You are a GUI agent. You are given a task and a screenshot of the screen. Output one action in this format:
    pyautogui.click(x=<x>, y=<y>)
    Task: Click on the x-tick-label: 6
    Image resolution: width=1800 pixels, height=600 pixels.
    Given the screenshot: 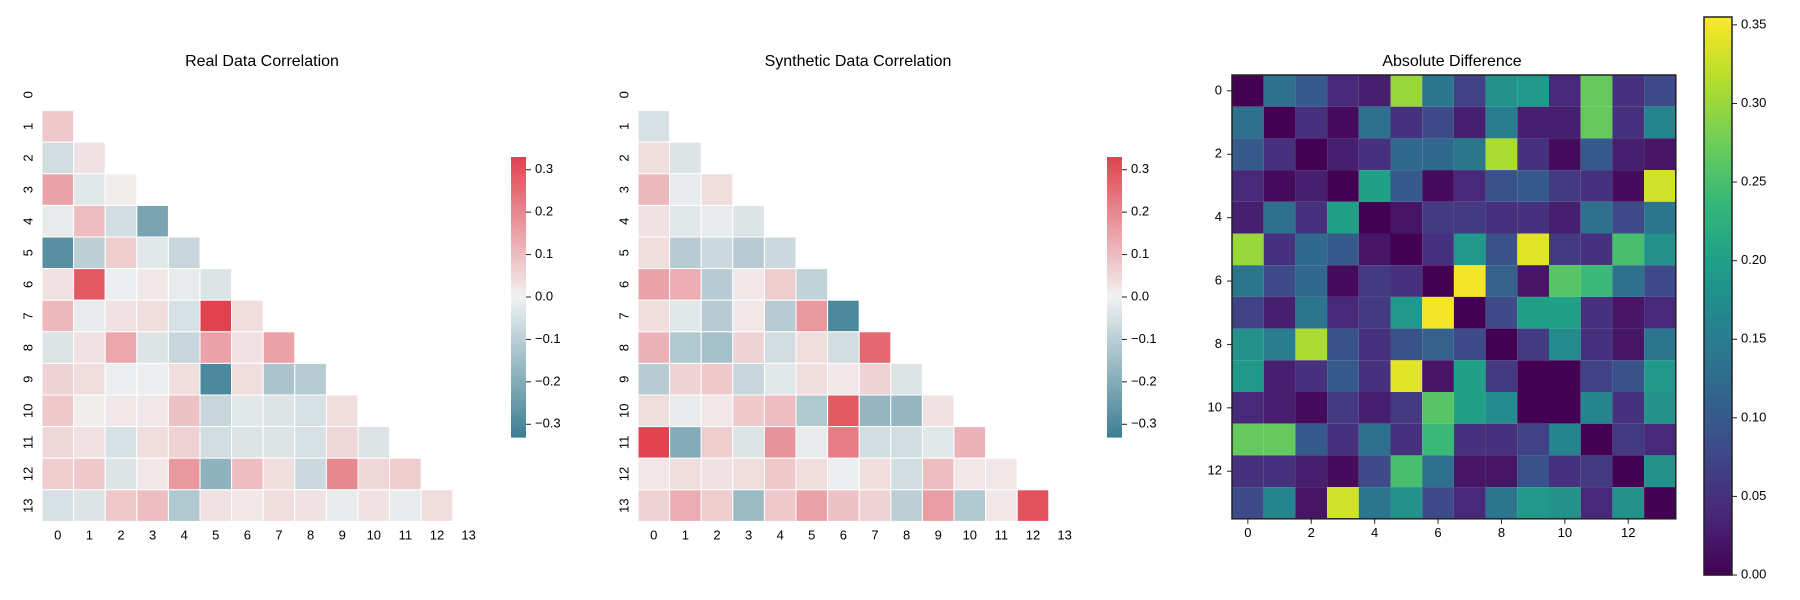 What is the action you would take?
    pyautogui.click(x=247, y=534)
    